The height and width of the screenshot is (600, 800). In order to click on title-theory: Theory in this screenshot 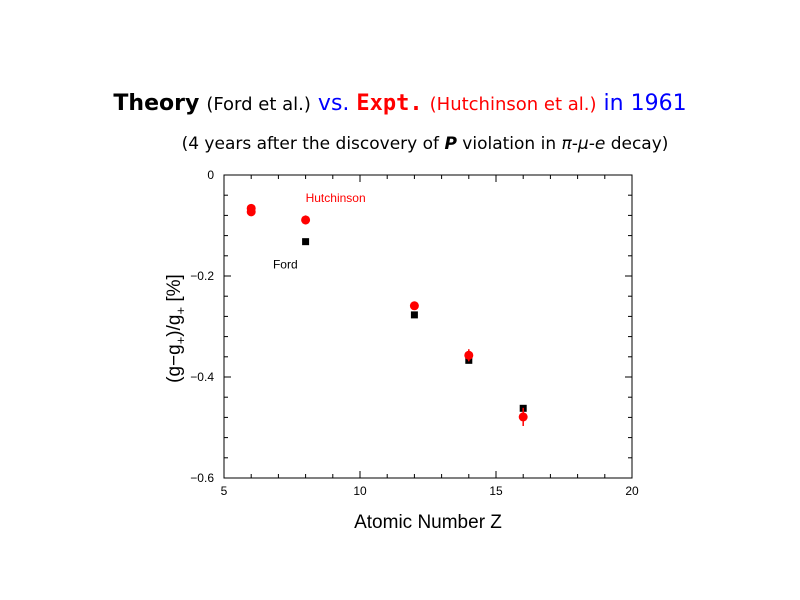, I will do `click(156, 103)`.